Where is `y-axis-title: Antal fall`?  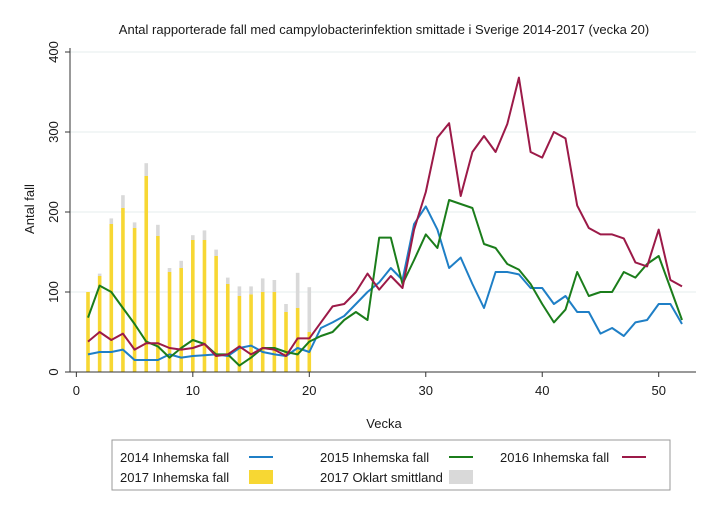 y-axis-title: Antal fall is located at coordinates (29, 209).